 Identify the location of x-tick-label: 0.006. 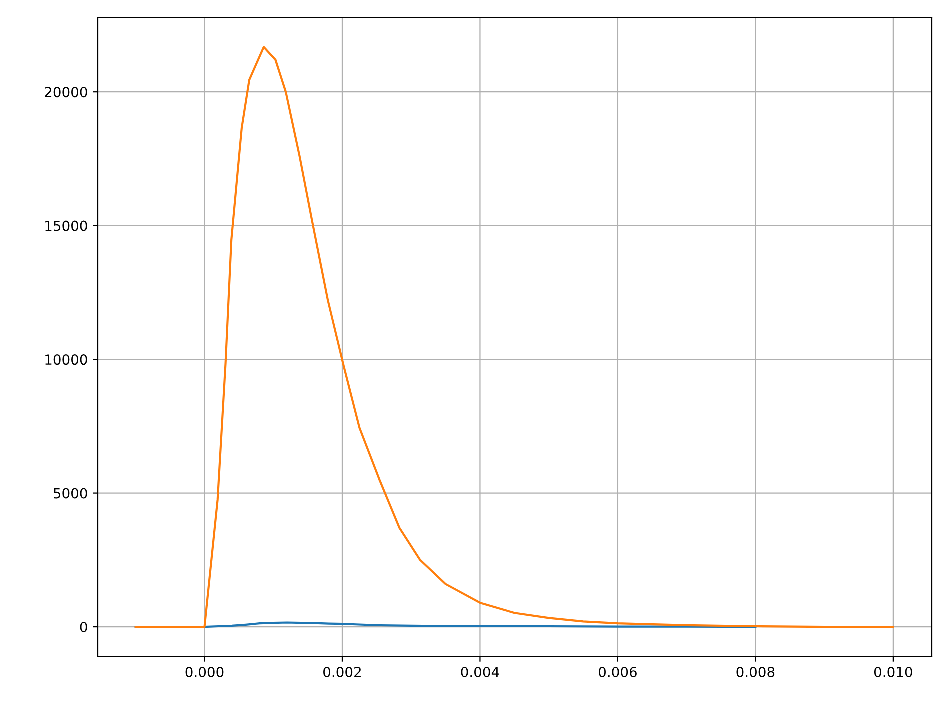
(617, 672).